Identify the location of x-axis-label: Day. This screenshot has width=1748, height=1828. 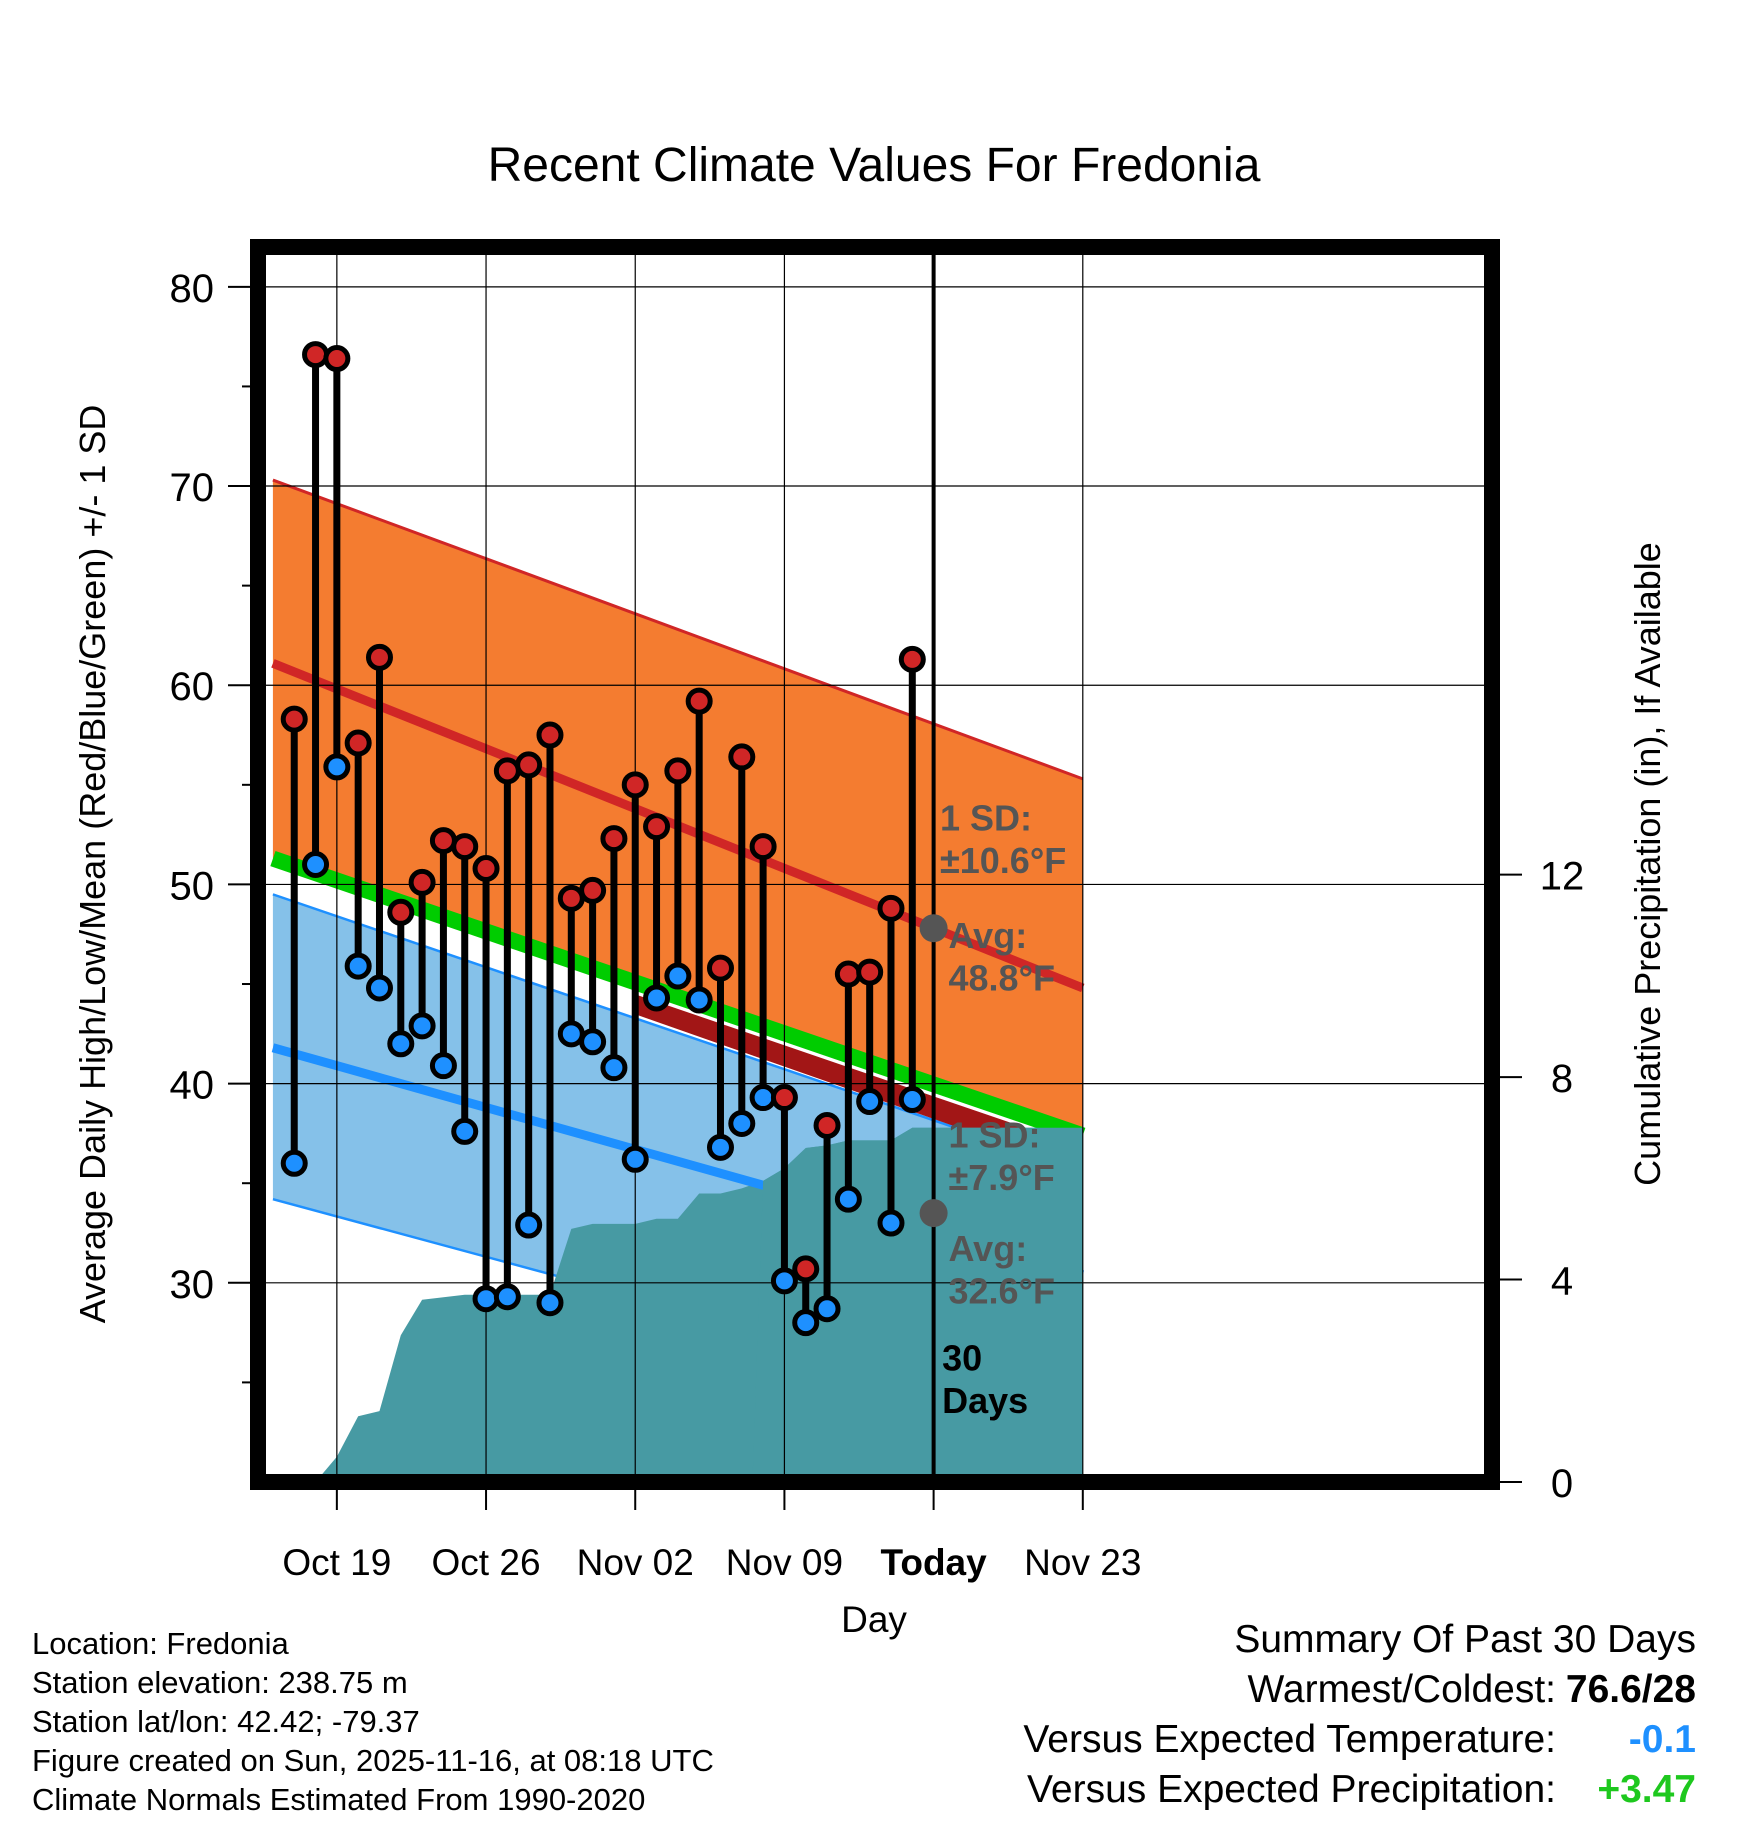
(874, 1619).